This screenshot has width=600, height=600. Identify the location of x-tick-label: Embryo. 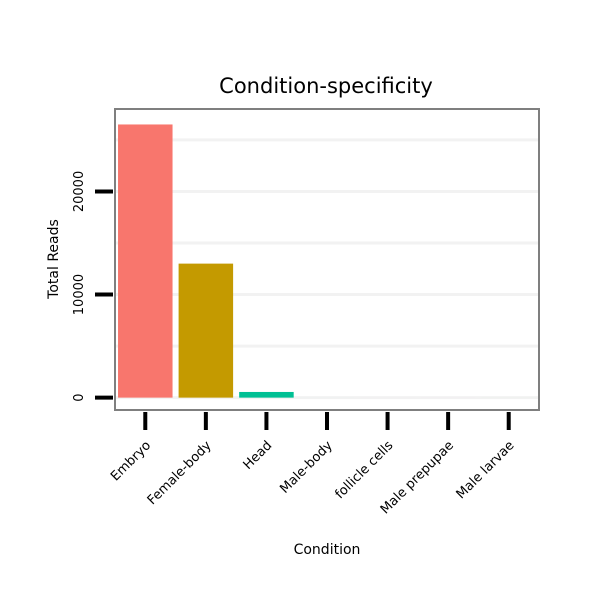
(131, 461).